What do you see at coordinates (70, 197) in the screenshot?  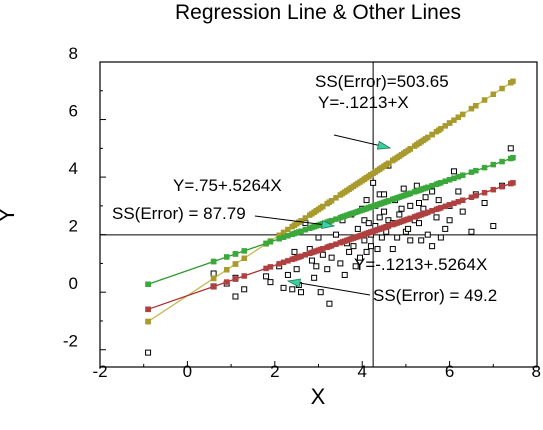 I see `y-tick-labels: -2 0 2 4 6 8` at bounding box center [70, 197].